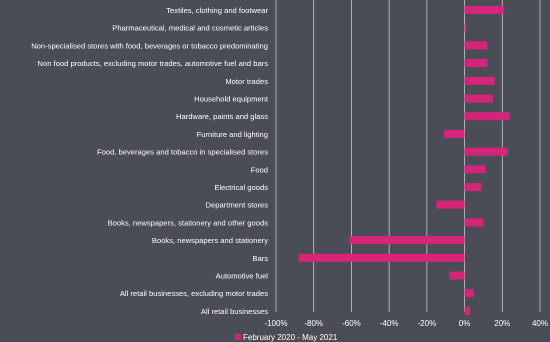  I want to click on x-tick-label: 20%, so click(502, 323).